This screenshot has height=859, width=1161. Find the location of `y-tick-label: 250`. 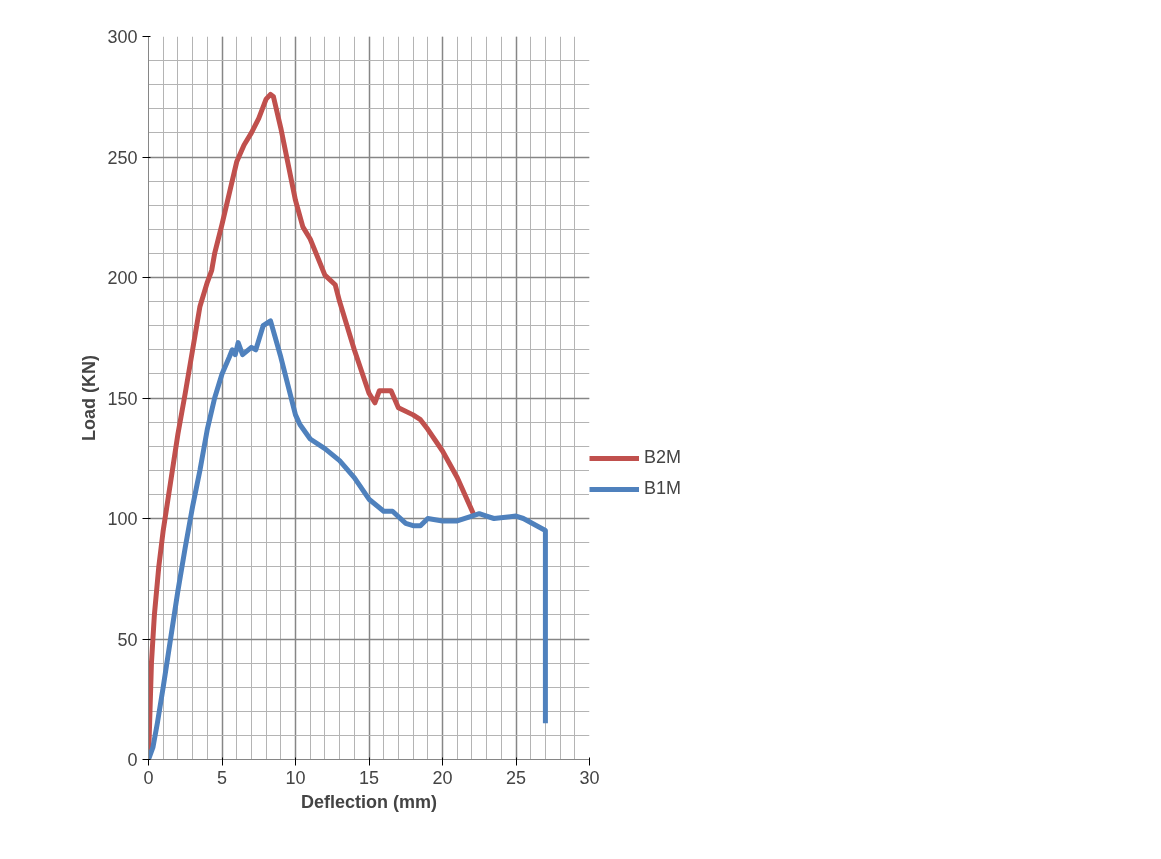

y-tick-label: 250 is located at coordinates (122, 157).